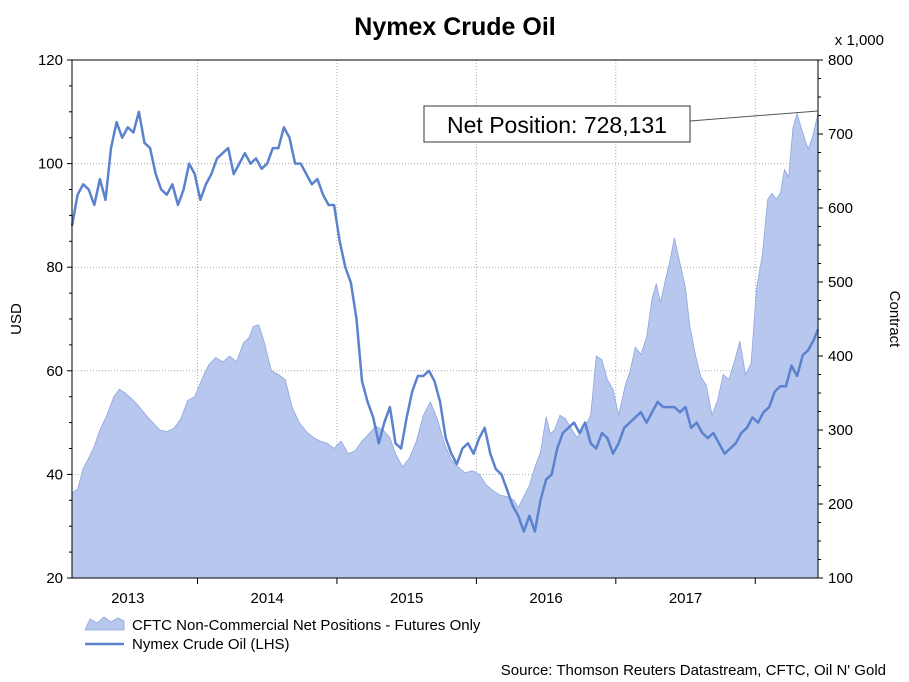 The width and height of the screenshot is (909, 682). What do you see at coordinates (454, 27) in the screenshot?
I see `chart-title: Nymex Crude Oil` at bounding box center [454, 27].